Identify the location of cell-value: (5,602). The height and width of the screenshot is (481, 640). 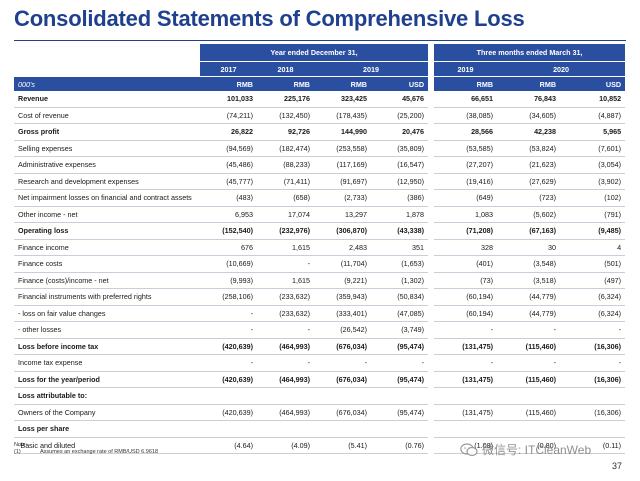
(529, 214).